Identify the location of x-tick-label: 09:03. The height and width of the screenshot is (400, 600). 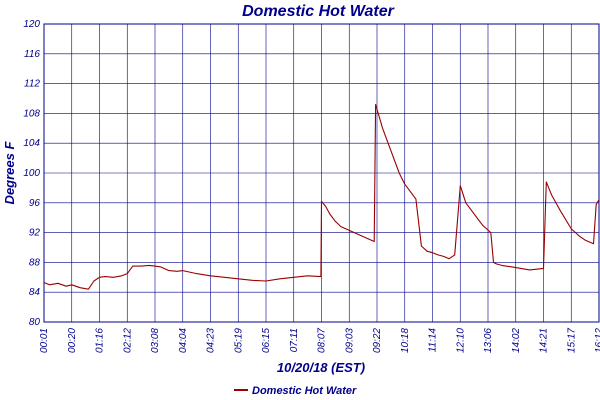
(349, 340).